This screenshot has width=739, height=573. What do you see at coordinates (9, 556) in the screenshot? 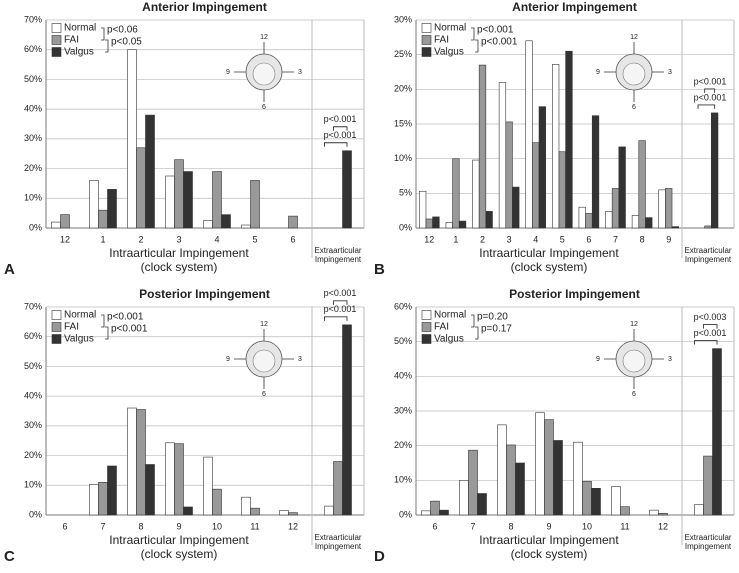
I see `panel-label: C` at bounding box center [9, 556].